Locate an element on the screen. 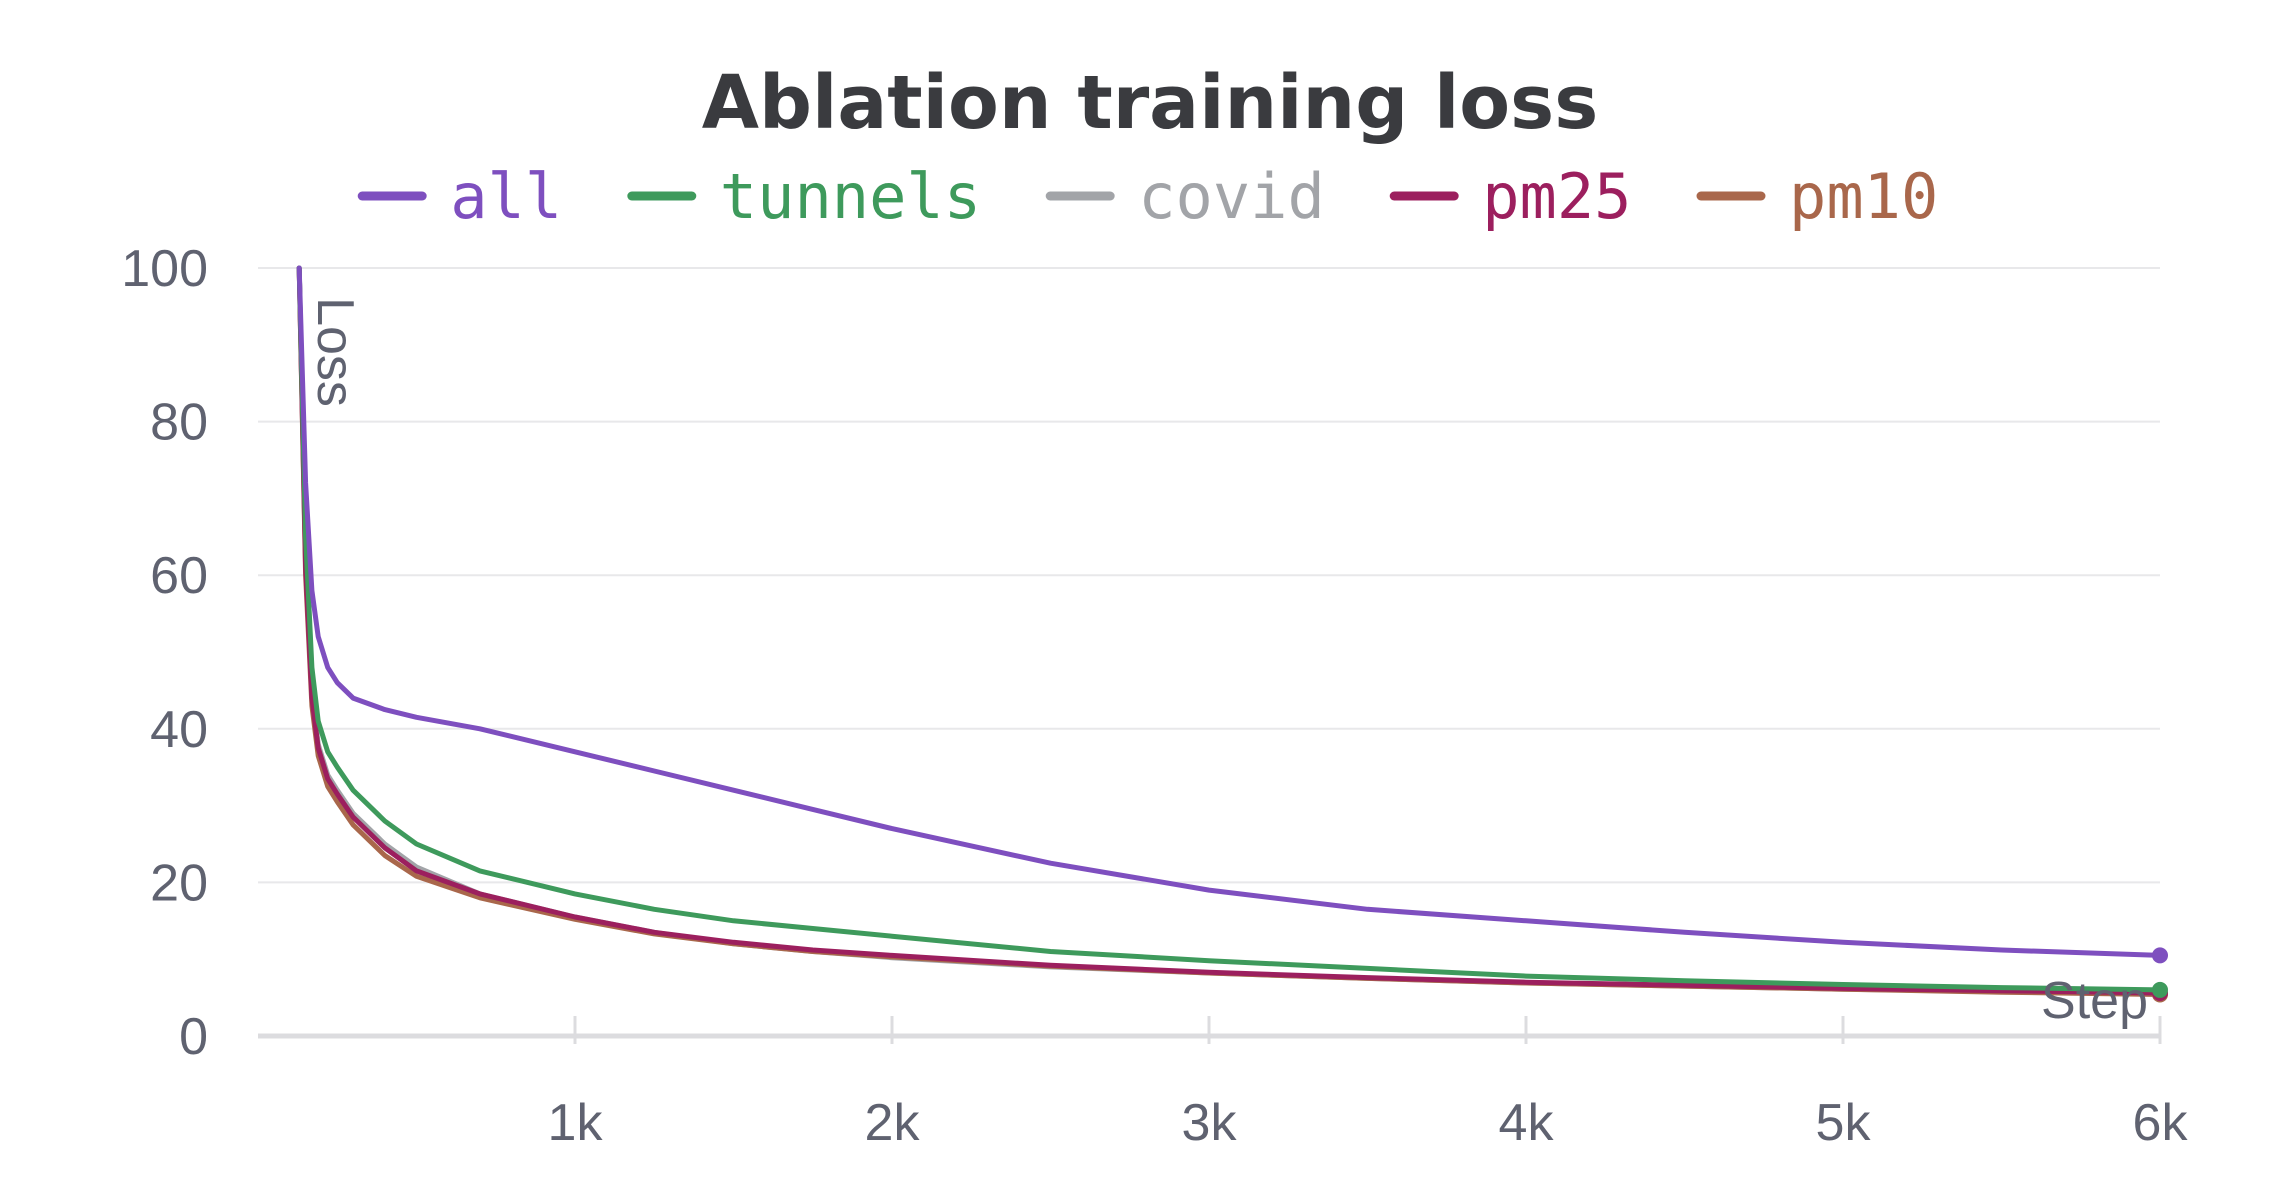 This screenshot has width=2275, height=1195. legend-item-pm10: pm10 is located at coordinates (1817, 196).